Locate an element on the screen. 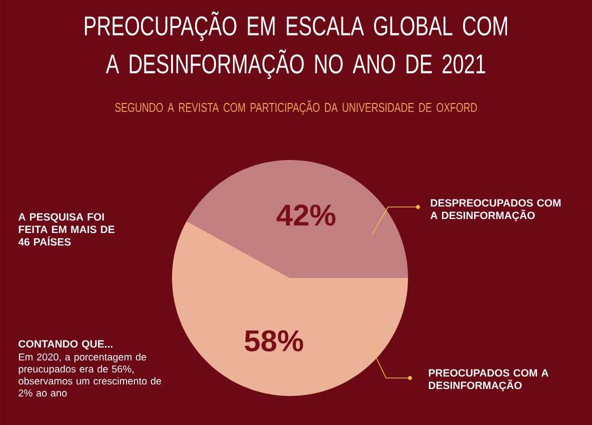 The image size is (592, 425). chart-subtitle: SEGUNDO A REVISTA COM PARTICIPAÇÃO DA UNIVERSIDADE DE OXFORD is located at coordinates (296, 107).